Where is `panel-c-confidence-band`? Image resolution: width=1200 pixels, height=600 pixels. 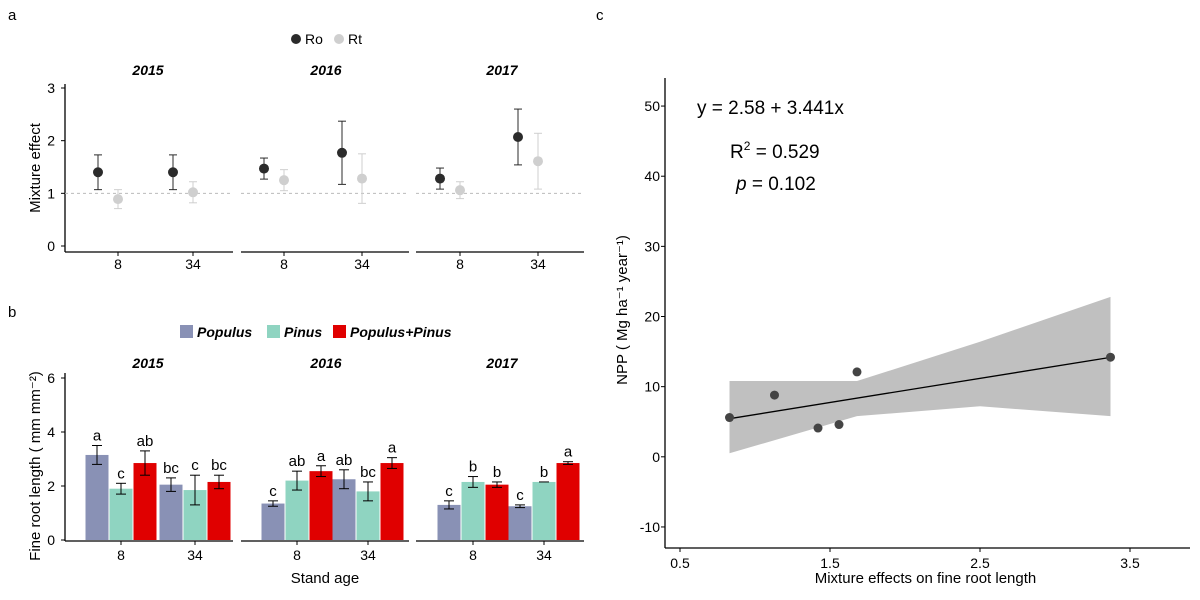
panel-c-confidence-band is located at coordinates (920, 375).